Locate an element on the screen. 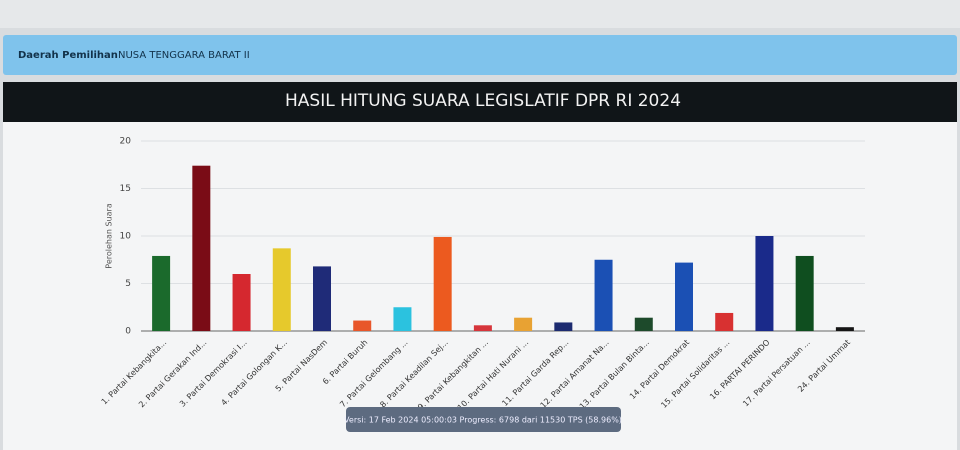 Image resolution: width=960 pixels, height=450 pixels. version-tooltip is located at coordinates (483, 419).